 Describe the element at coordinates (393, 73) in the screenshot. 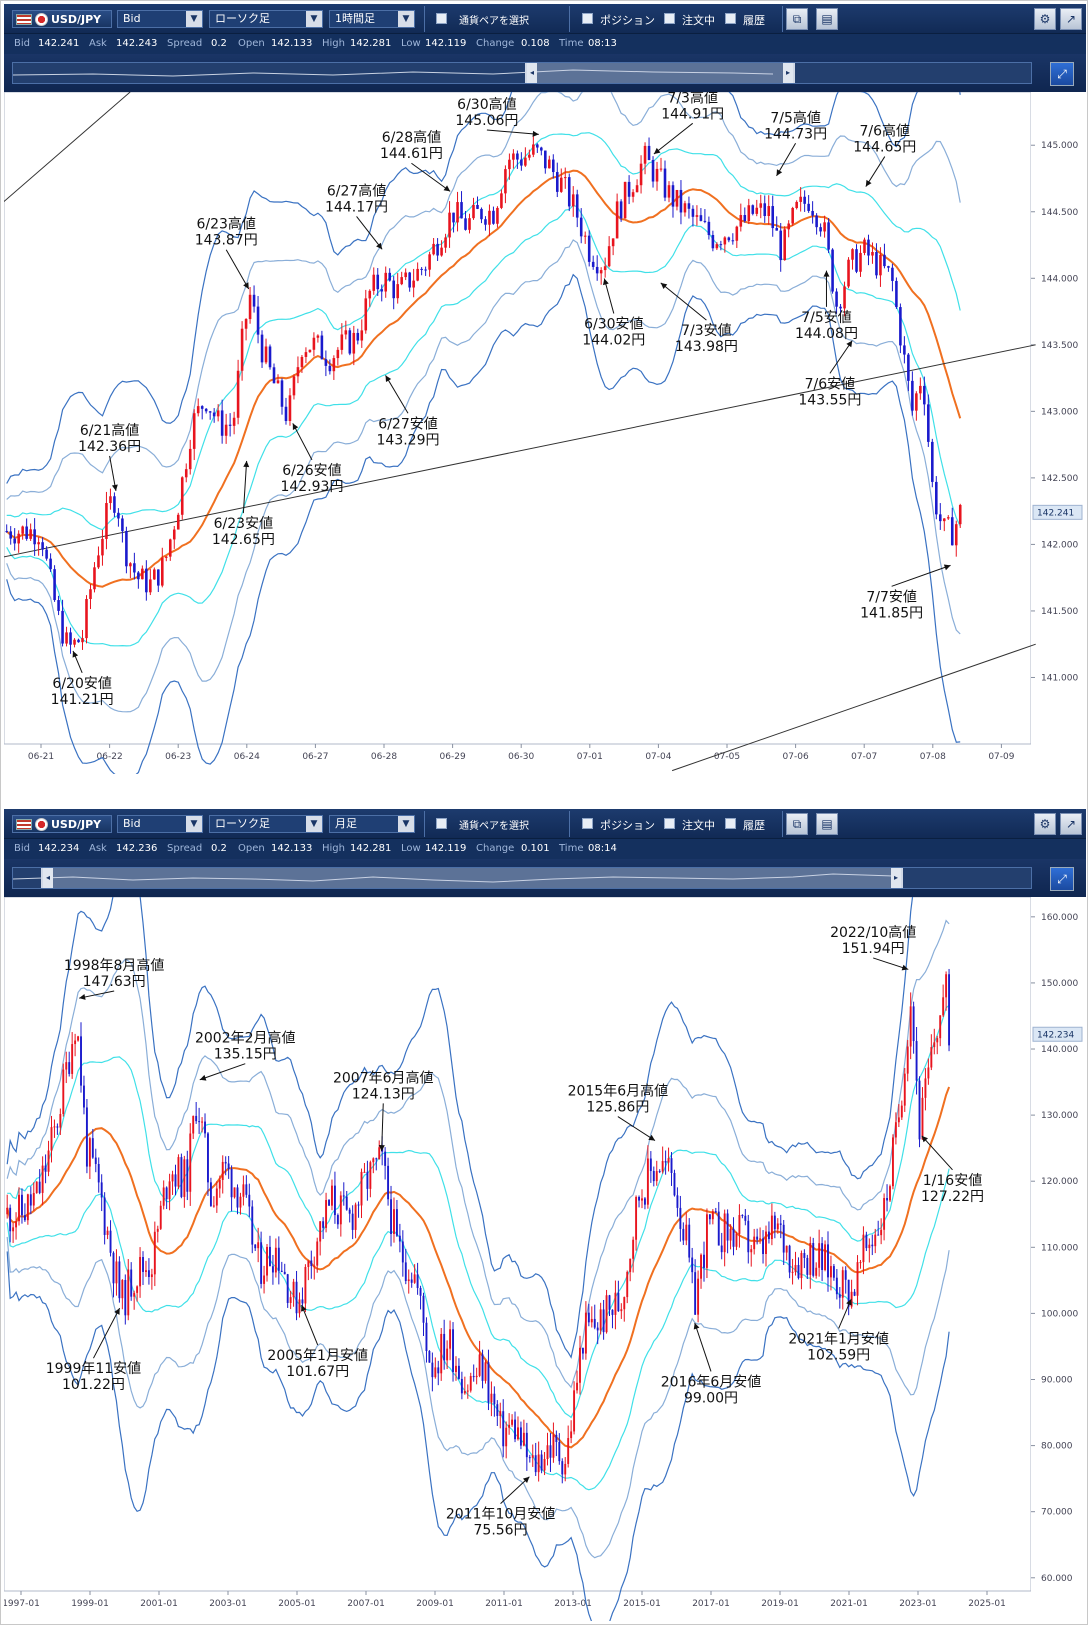

I see `navigator-line` at that location.